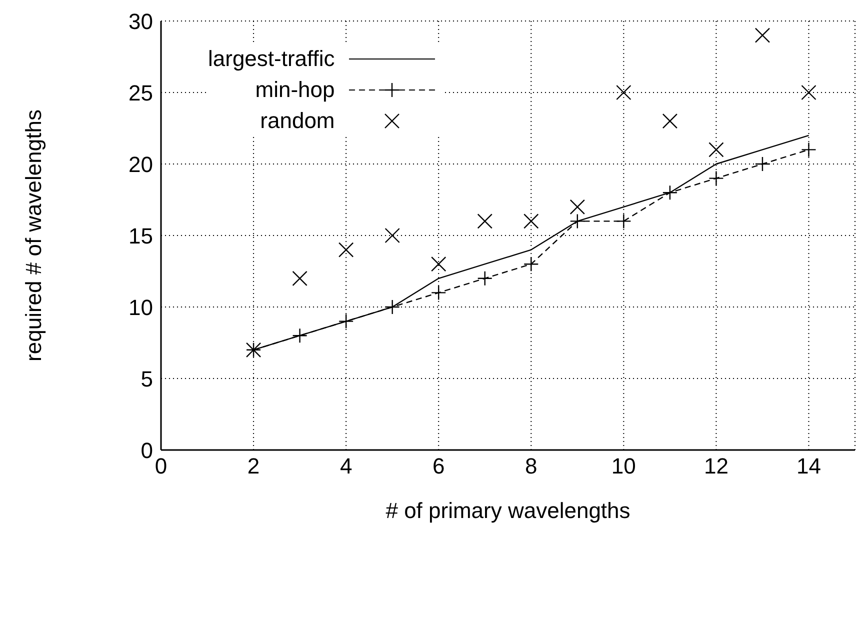 The width and height of the screenshot is (867, 641). What do you see at coordinates (140, 21) in the screenshot?
I see `y-tick-label: 30` at bounding box center [140, 21].